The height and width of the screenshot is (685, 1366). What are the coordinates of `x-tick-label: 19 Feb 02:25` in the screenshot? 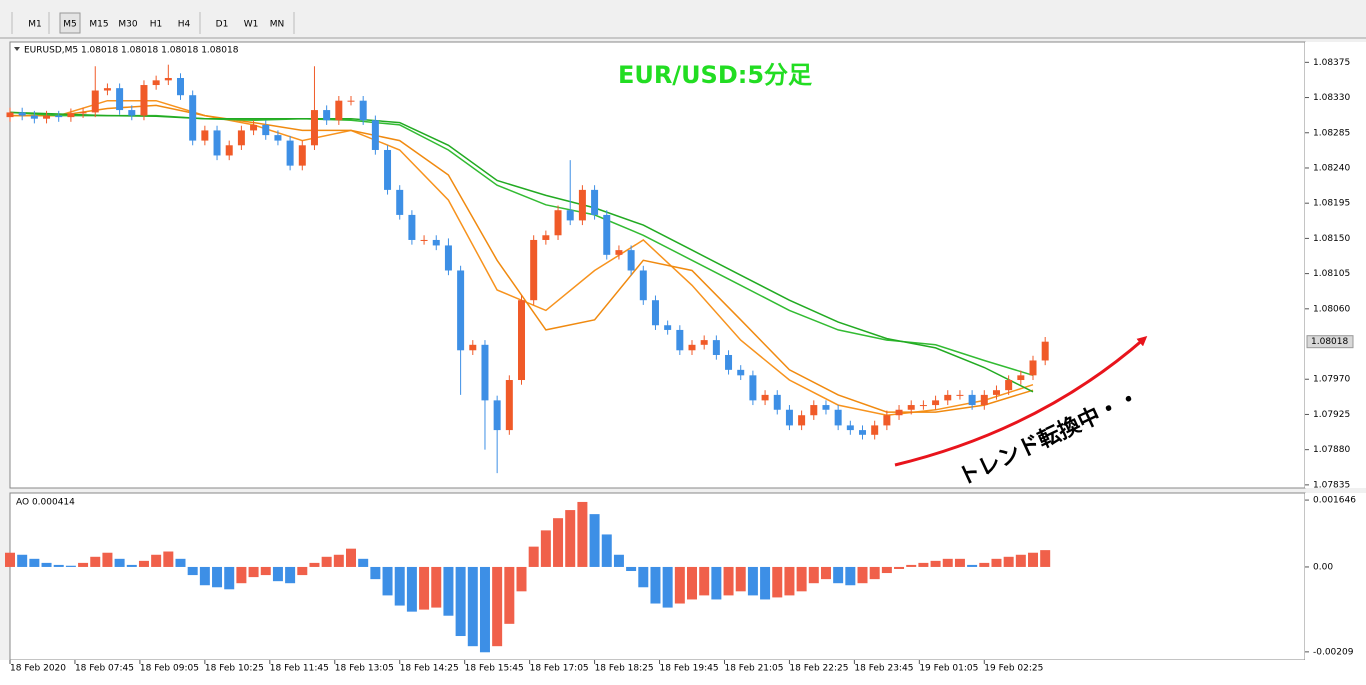 It's located at (1013, 669).